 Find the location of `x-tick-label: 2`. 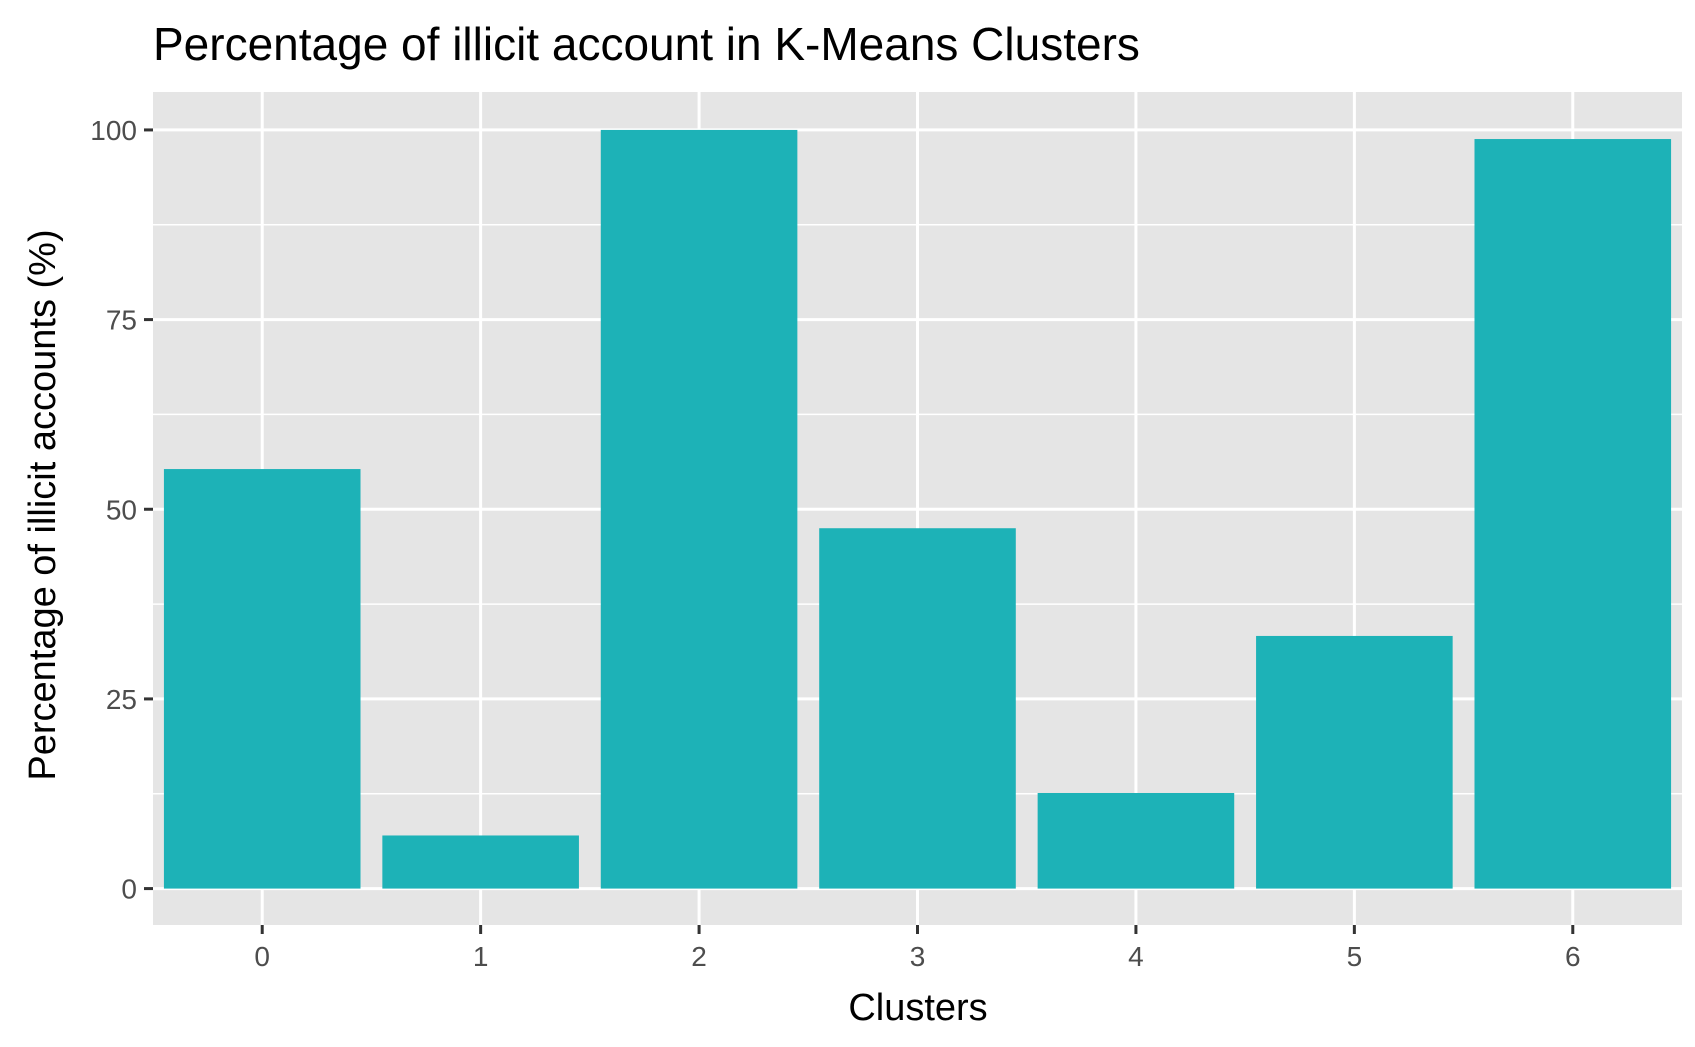

x-tick-label: 2 is located at coordinates (699, 956).